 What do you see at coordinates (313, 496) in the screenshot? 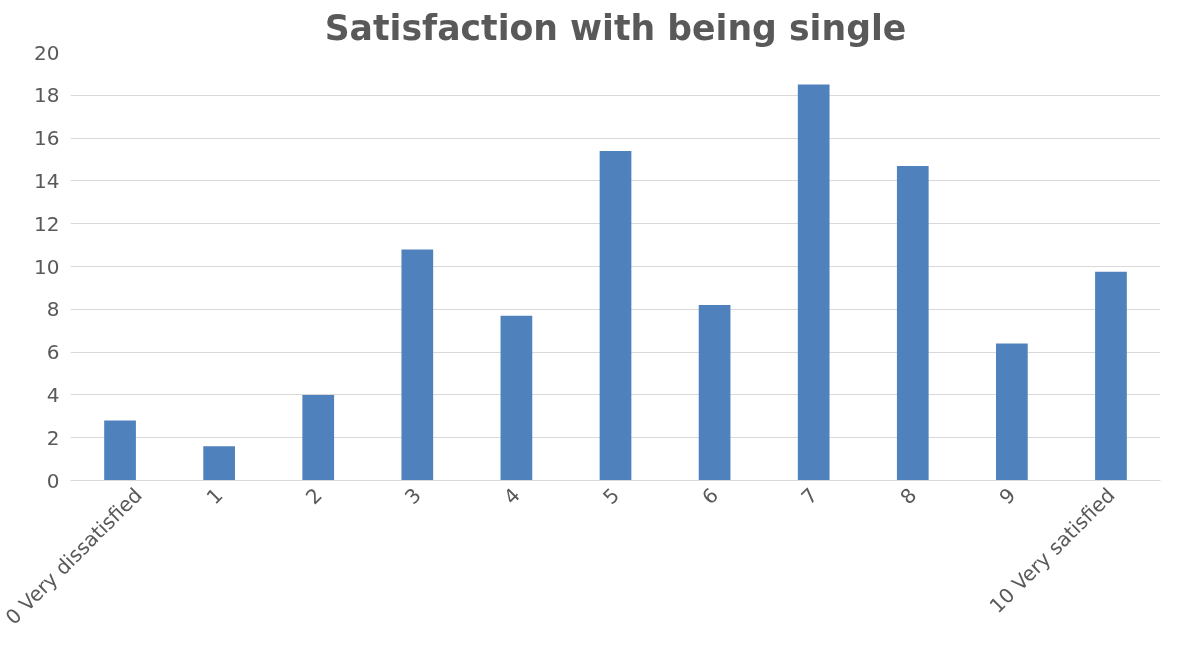
I see `x-tick-label: 2` at bounding box center [313, 496].